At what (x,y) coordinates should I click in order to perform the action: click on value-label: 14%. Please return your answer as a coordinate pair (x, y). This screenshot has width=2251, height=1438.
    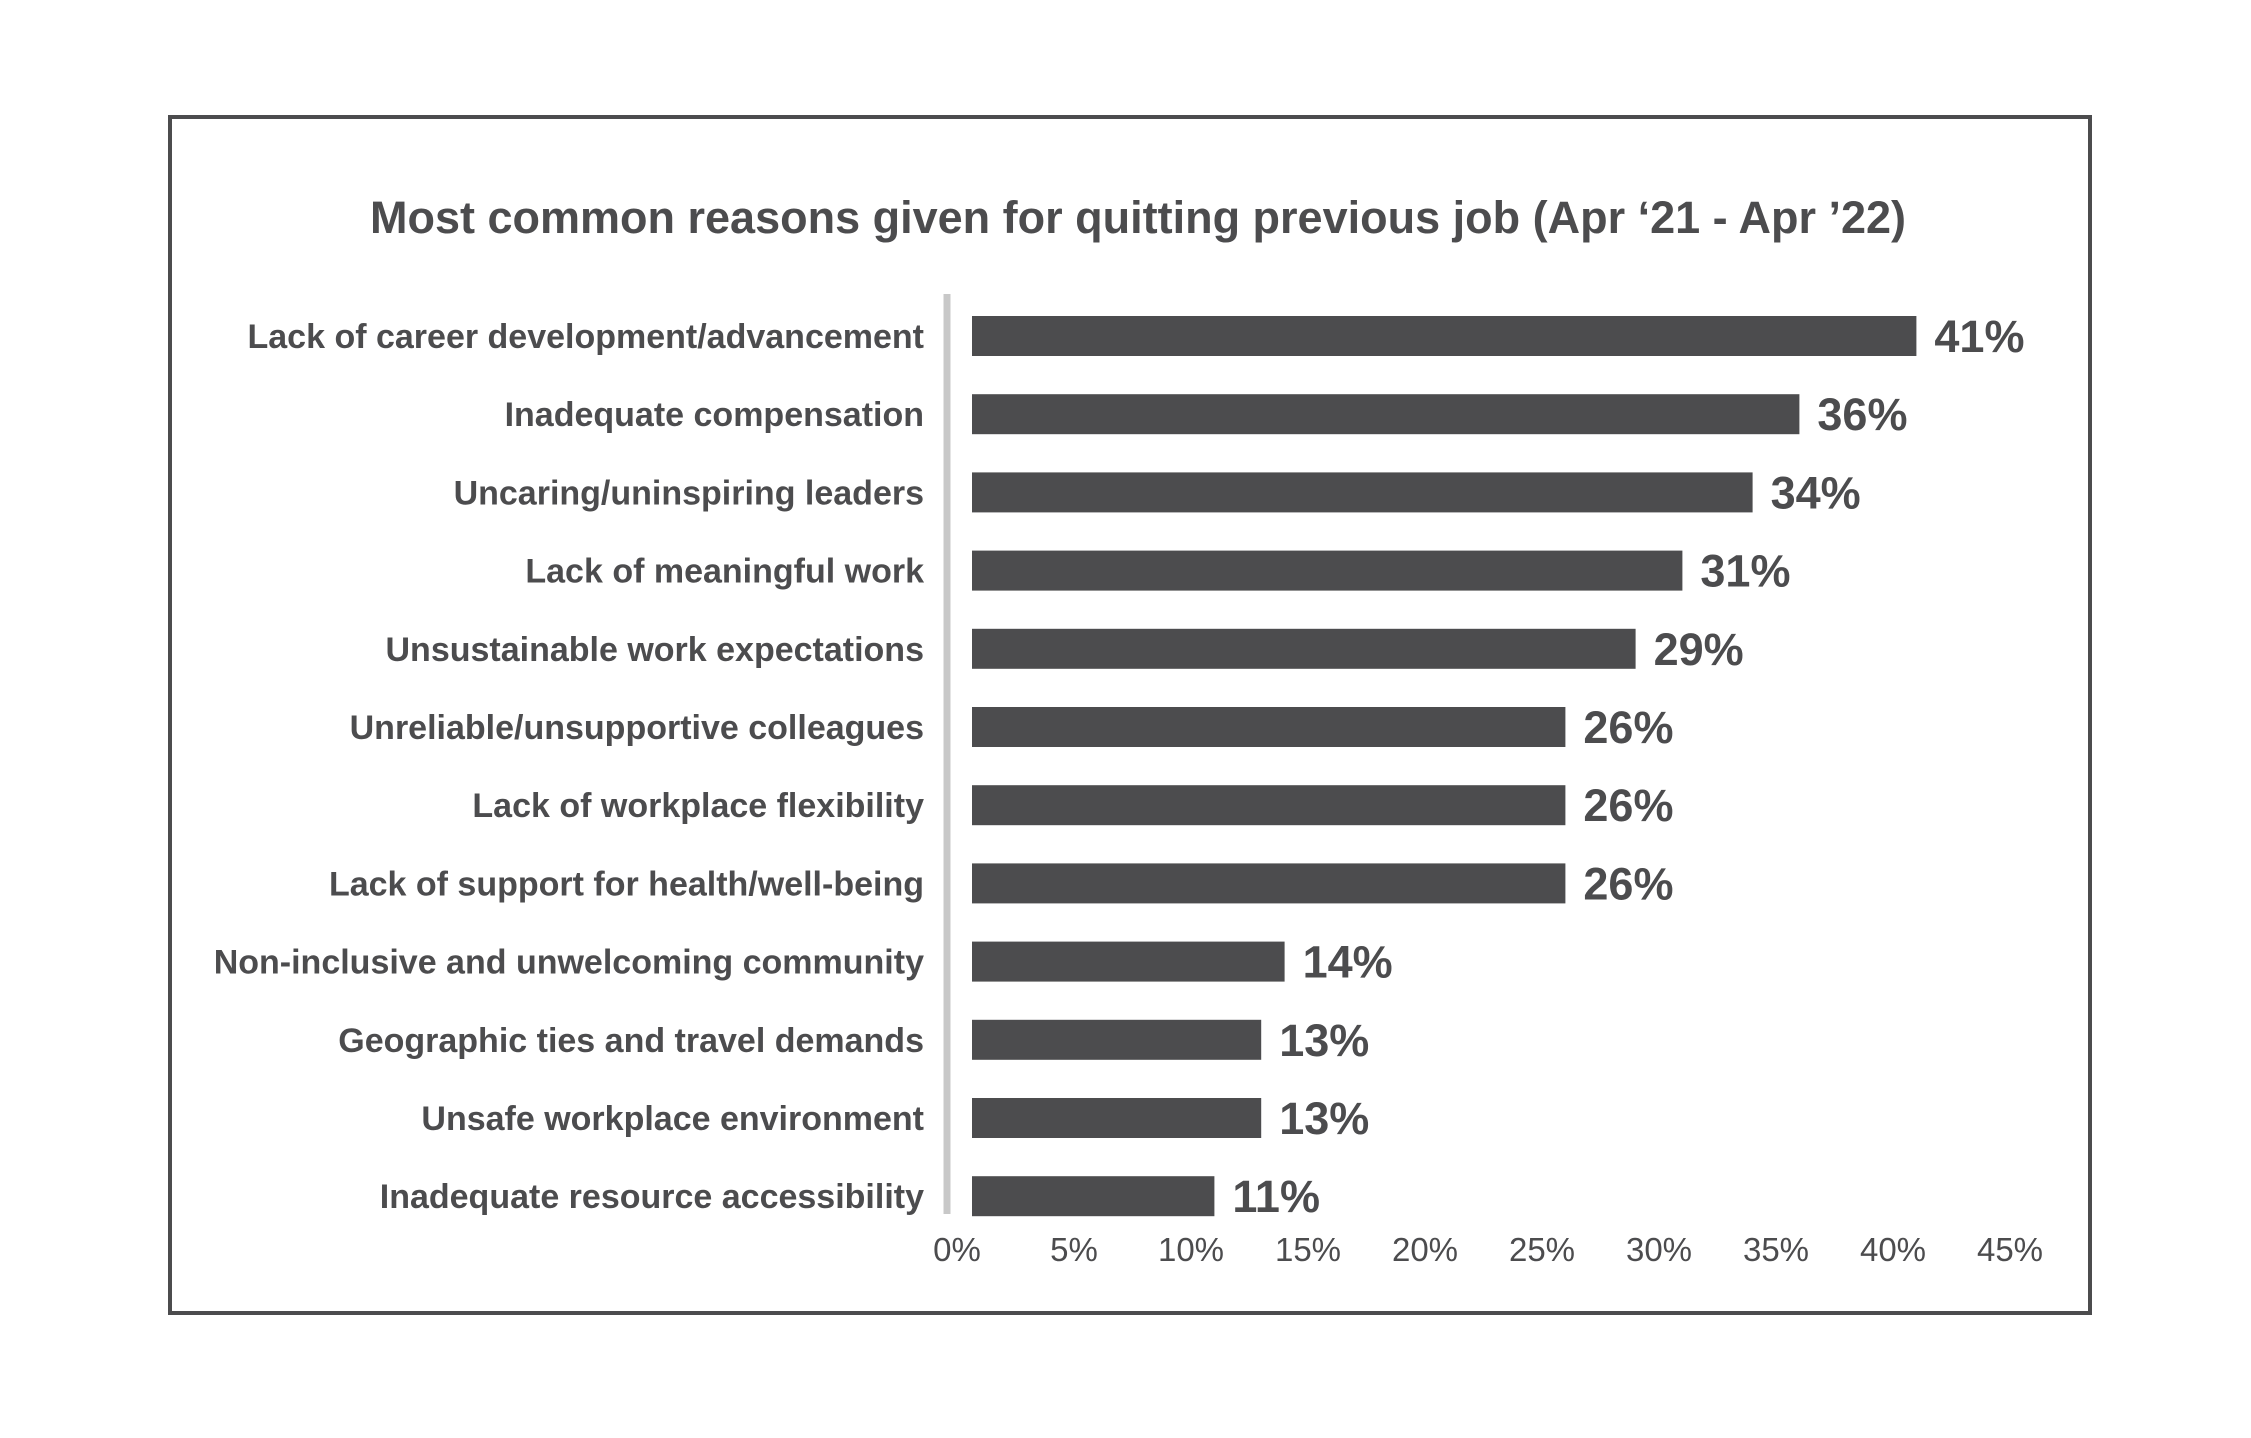
    Looking at the image, I should click on (1348, 962).